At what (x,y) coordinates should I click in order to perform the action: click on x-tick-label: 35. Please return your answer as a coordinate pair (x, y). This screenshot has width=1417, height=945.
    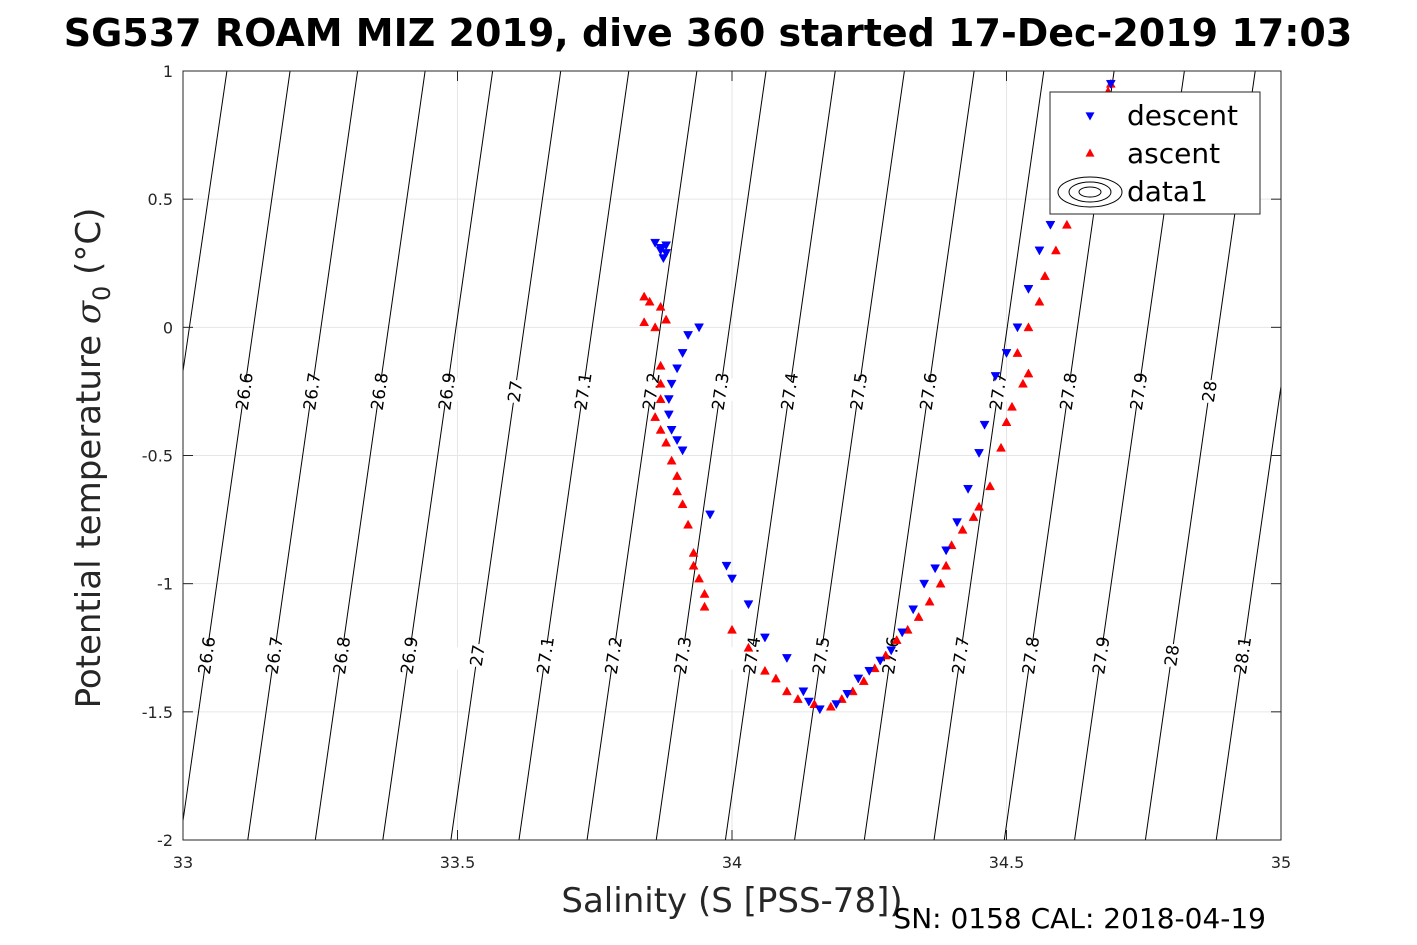
    Looking at the image, I should click on (1281, 862).